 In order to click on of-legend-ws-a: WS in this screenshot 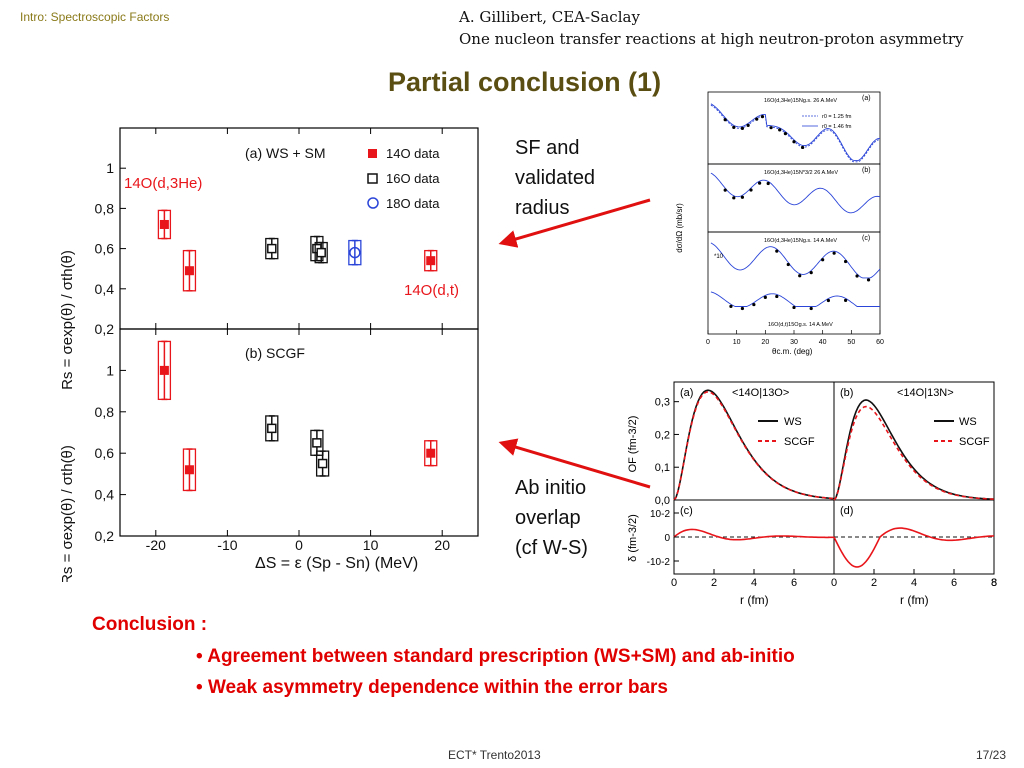, I will do `click(793, 422)`.